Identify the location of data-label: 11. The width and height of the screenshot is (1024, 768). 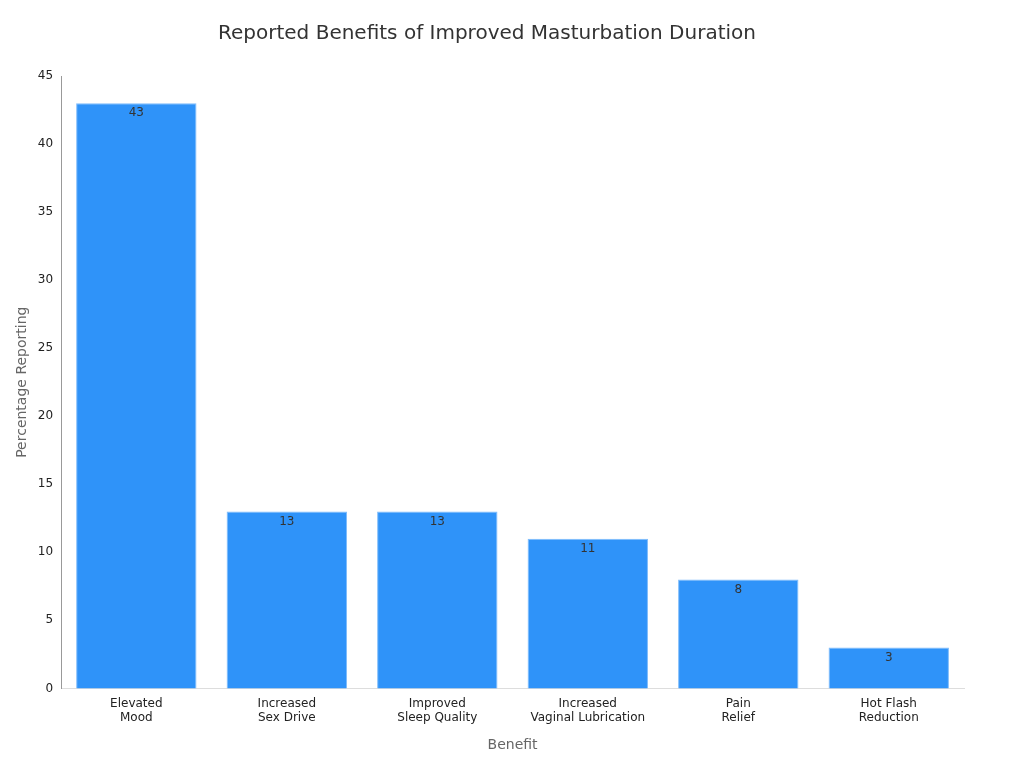
(588, 547).